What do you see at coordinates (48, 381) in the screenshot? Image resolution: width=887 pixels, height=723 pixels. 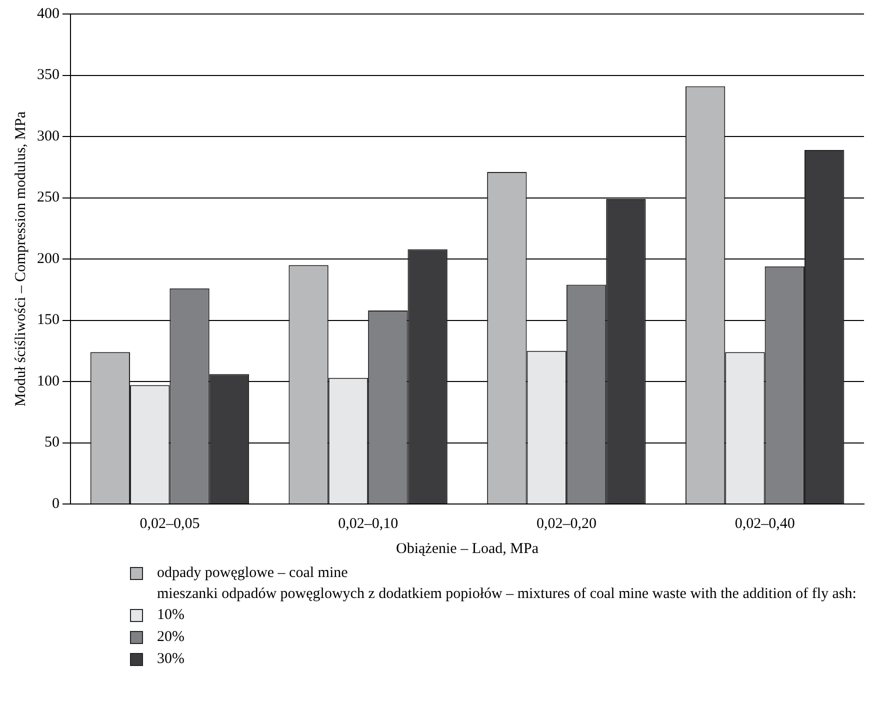 I see `y-tick-label: 100` at bounding box center [48, 381].